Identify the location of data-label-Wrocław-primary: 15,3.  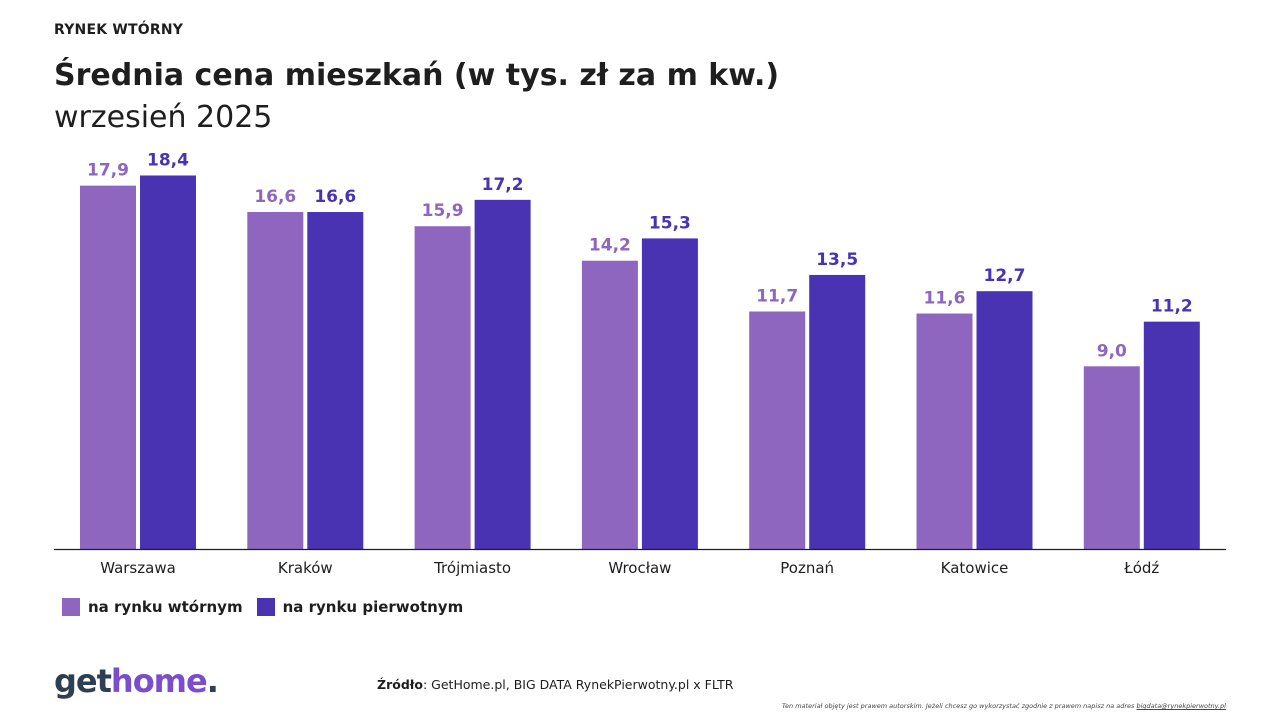
(670, 223).